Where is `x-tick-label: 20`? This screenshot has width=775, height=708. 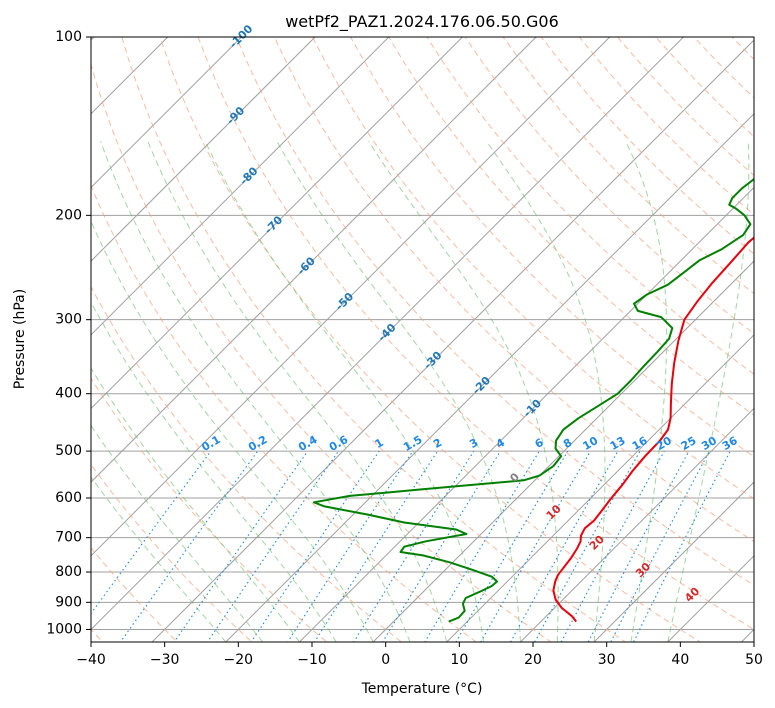 x-tick-label: 20 is located at coordinates (533, 660).